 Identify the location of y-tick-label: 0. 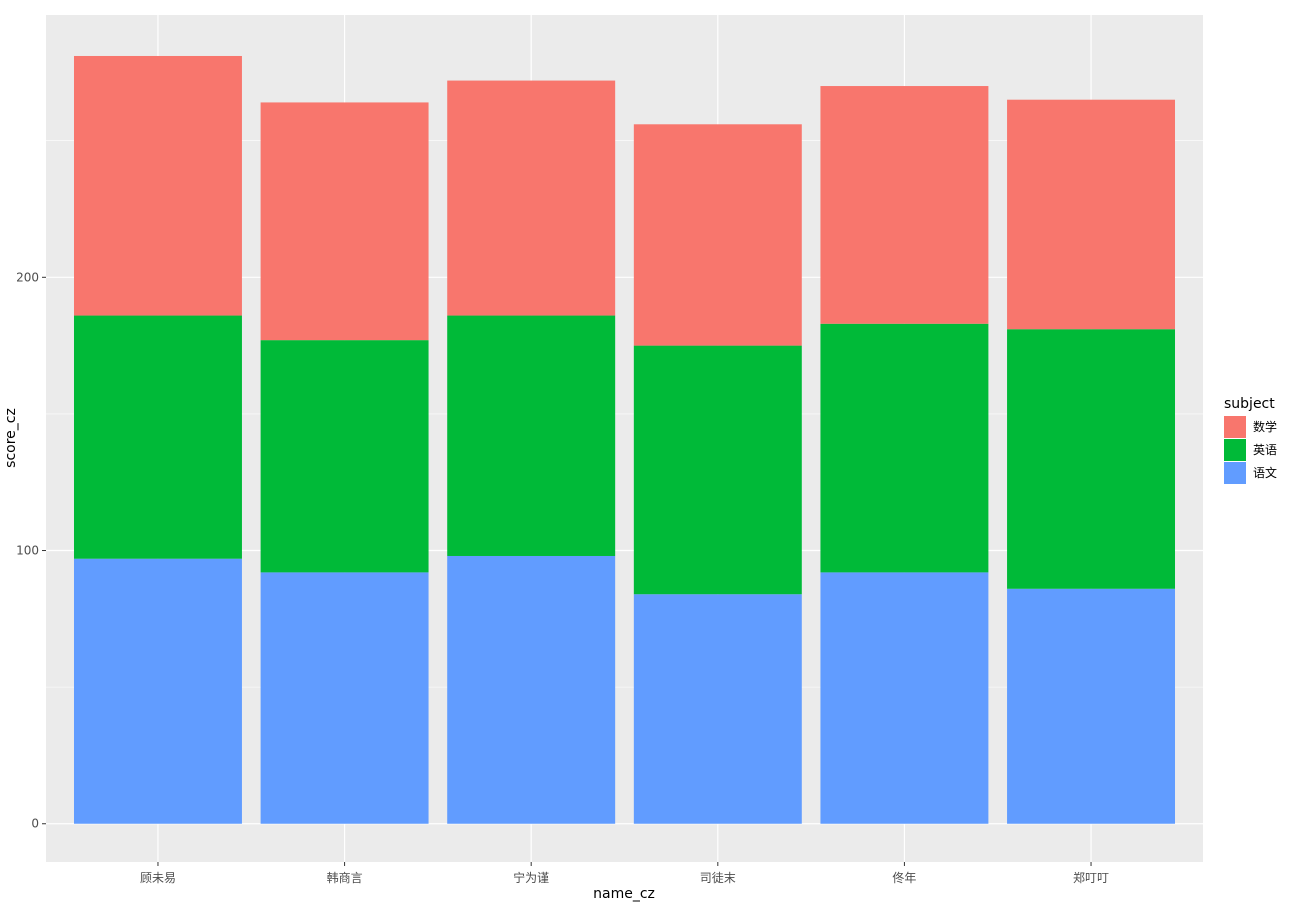
(35, 824).